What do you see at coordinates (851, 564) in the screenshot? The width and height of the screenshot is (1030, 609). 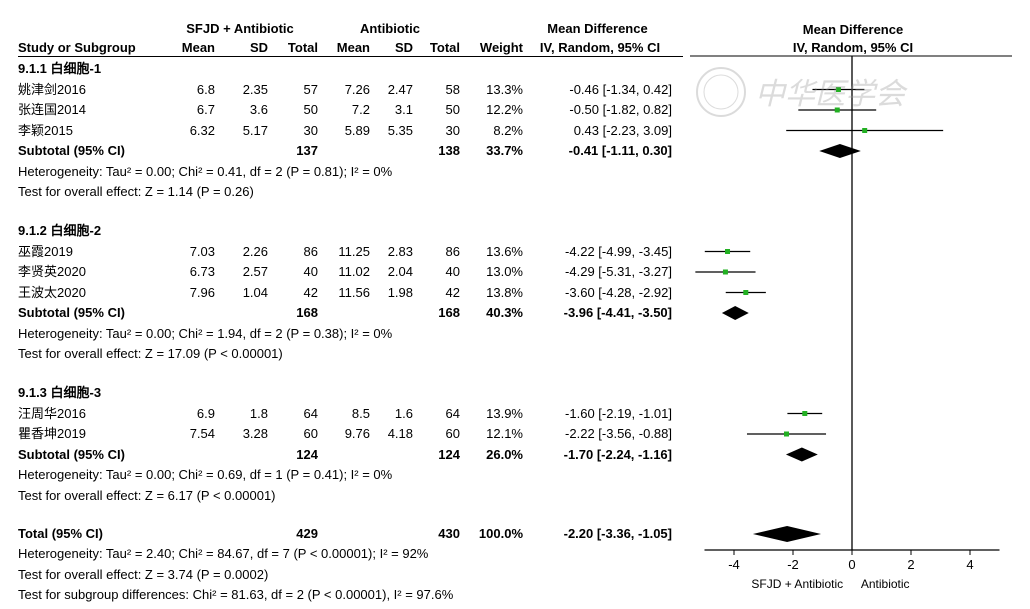 I see `x-axis-tick-label: 0` at bounding box center [851, 564].